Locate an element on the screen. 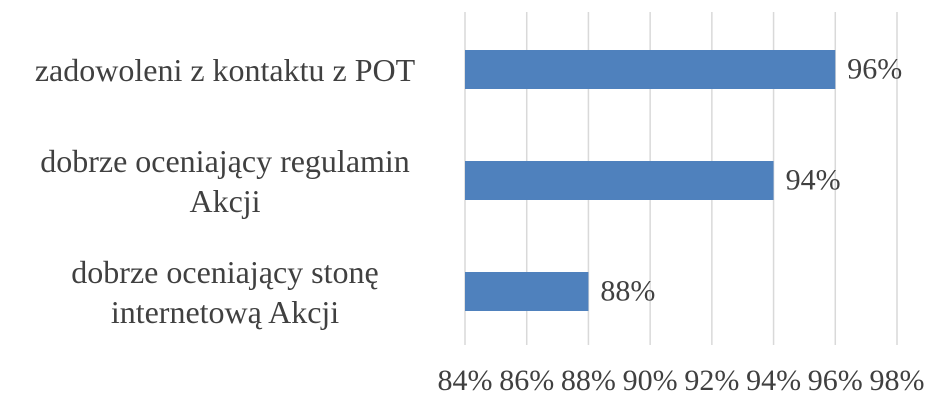 This screenshot has height=400, width=926. value-label: 94% is located at coordinates (813, 179).